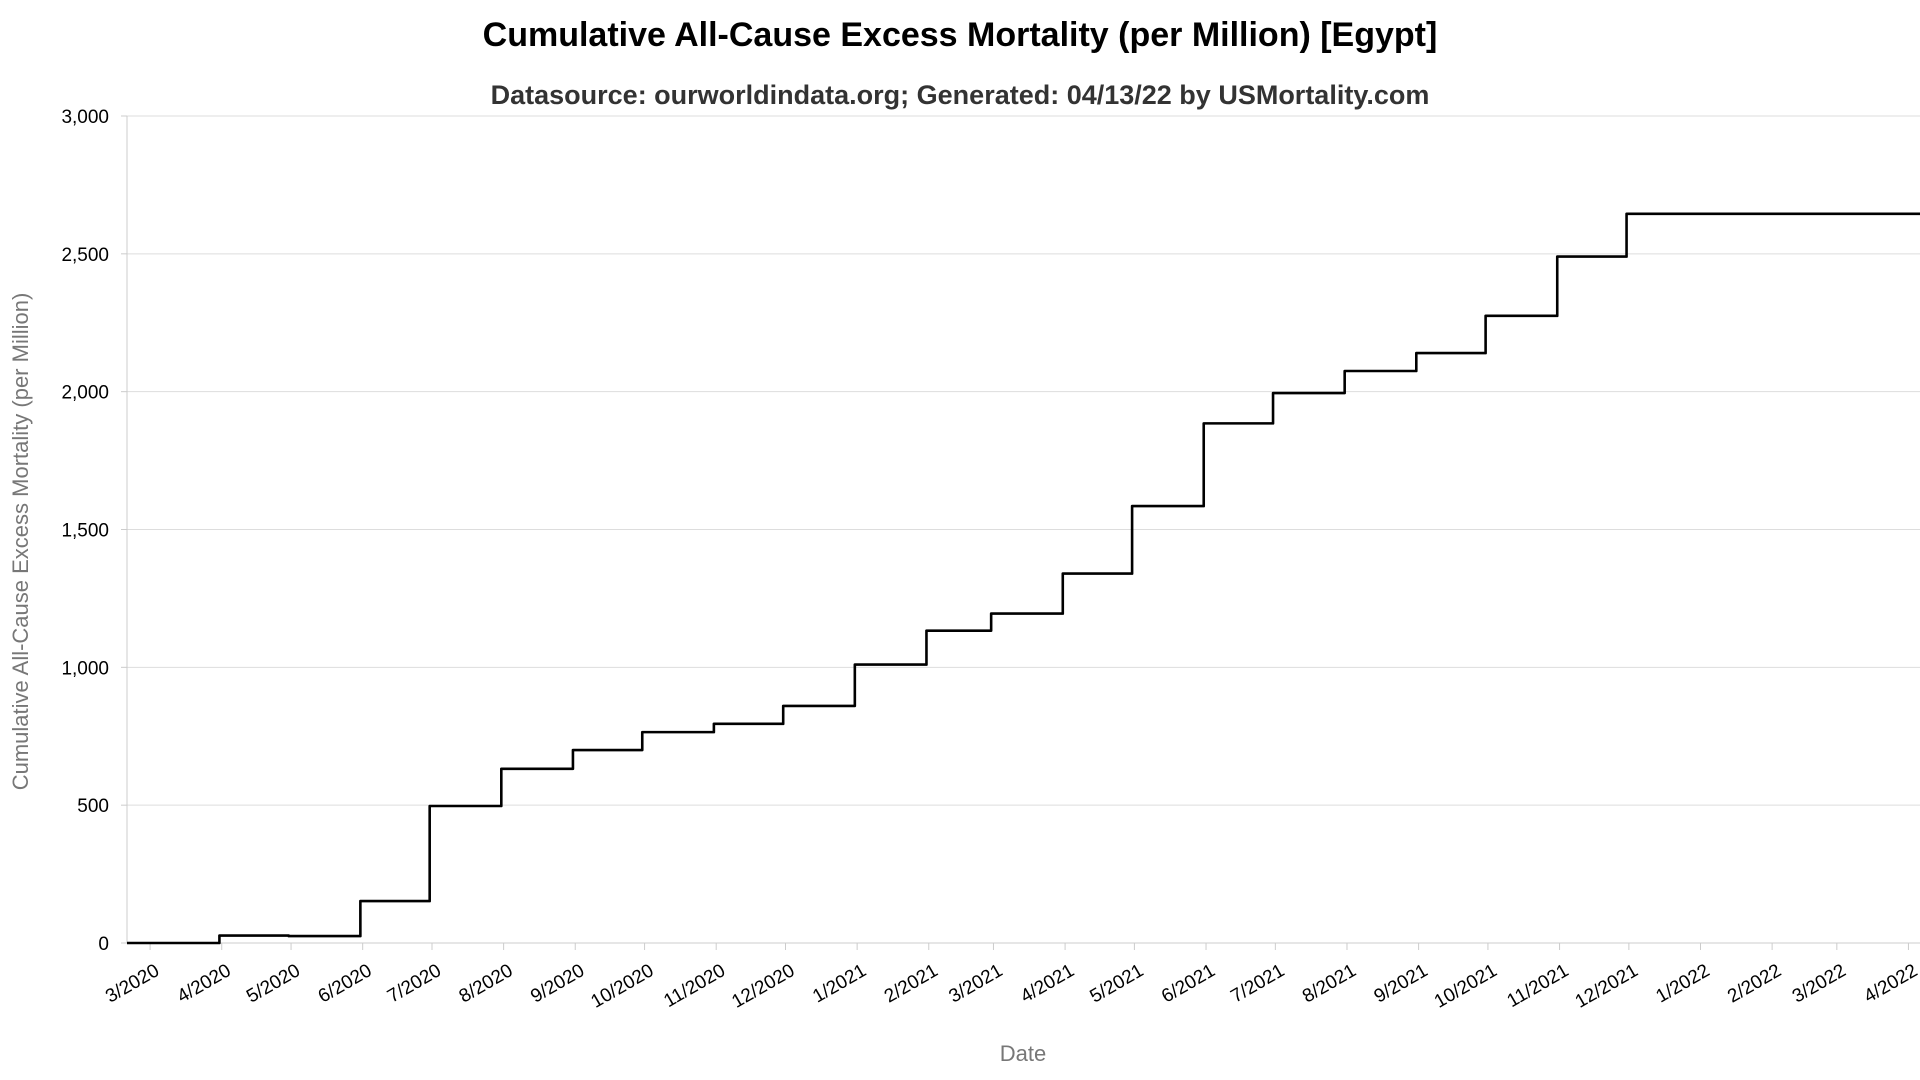 This screenshot has height=1080, width=1920. What do you see at coordinates (1683, 983) in the screenshot?
I see `x-tick-label: 1/2022` at bounding box center [1683, 983].